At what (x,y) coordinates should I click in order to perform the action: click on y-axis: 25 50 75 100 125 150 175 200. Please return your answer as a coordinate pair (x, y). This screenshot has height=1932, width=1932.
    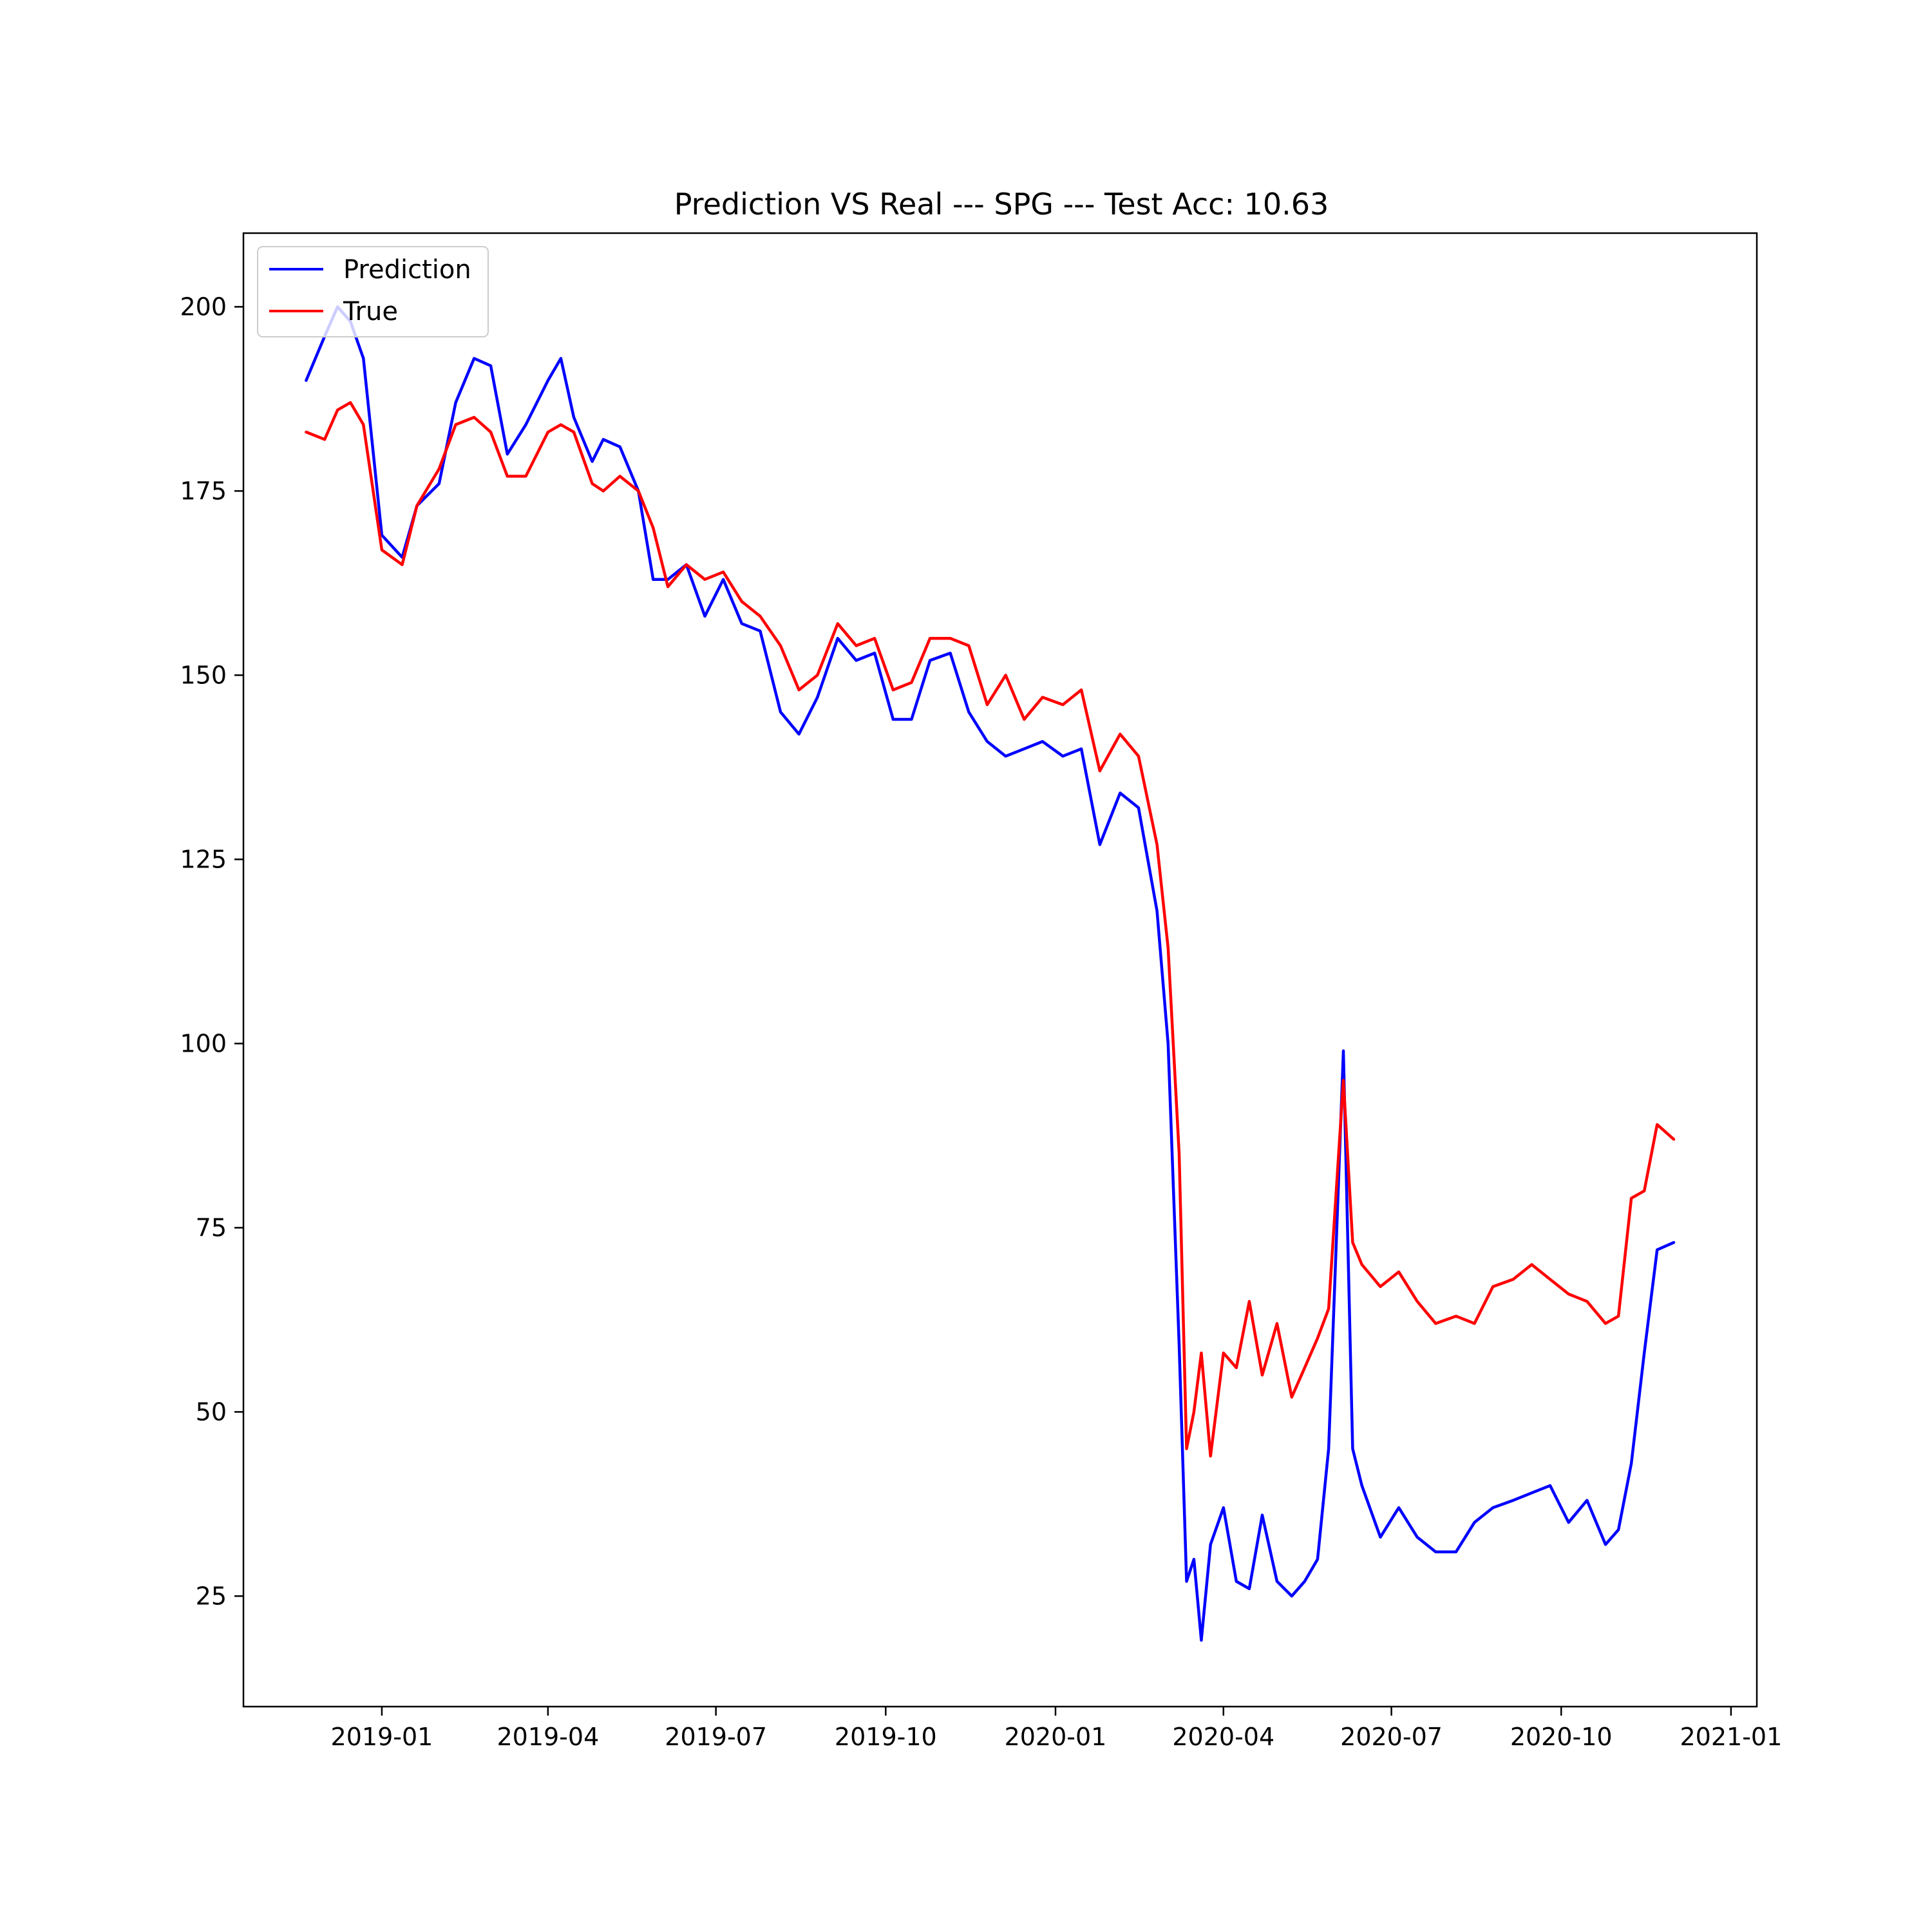
    Looking at the image, I should click on (211, 951).